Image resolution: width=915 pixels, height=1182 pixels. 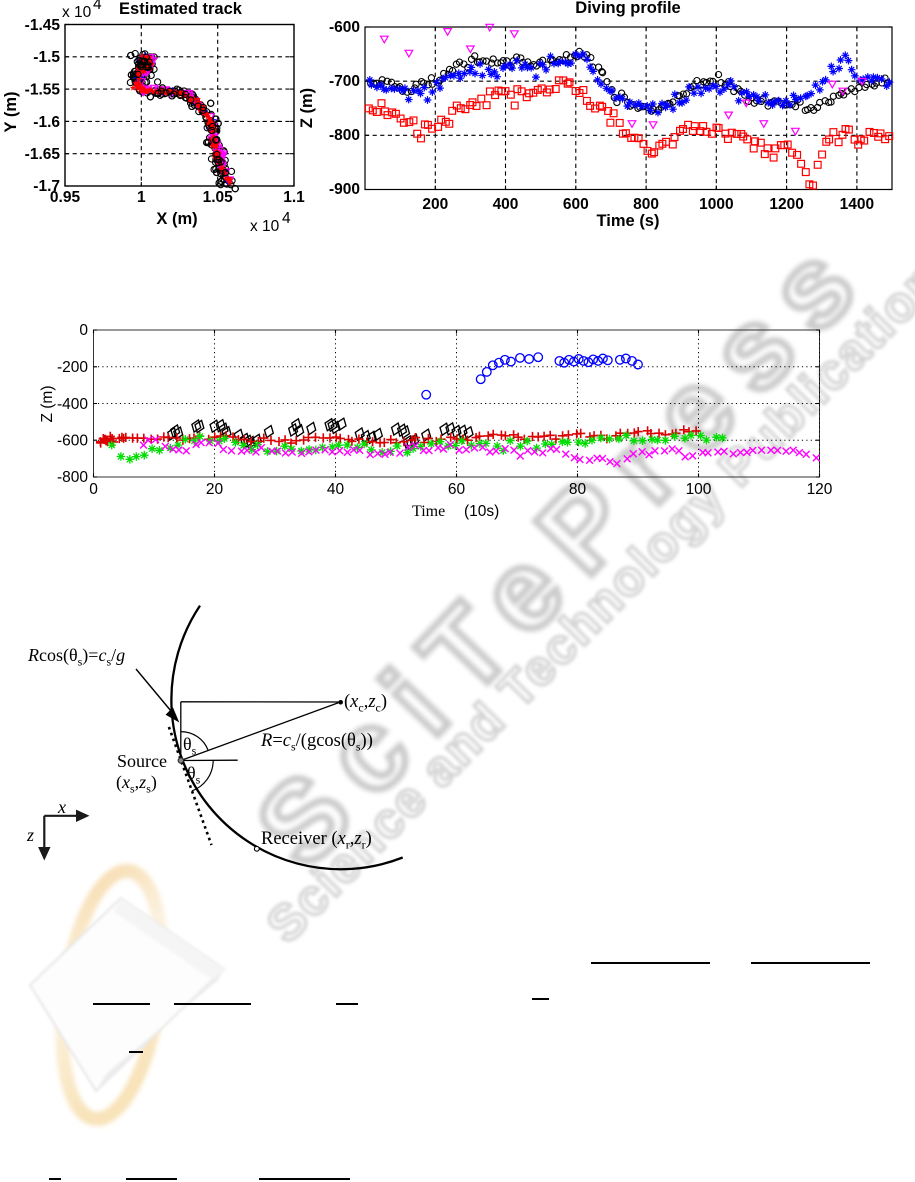 I want to click on svg-text: 1, so click(x=141, y=197).